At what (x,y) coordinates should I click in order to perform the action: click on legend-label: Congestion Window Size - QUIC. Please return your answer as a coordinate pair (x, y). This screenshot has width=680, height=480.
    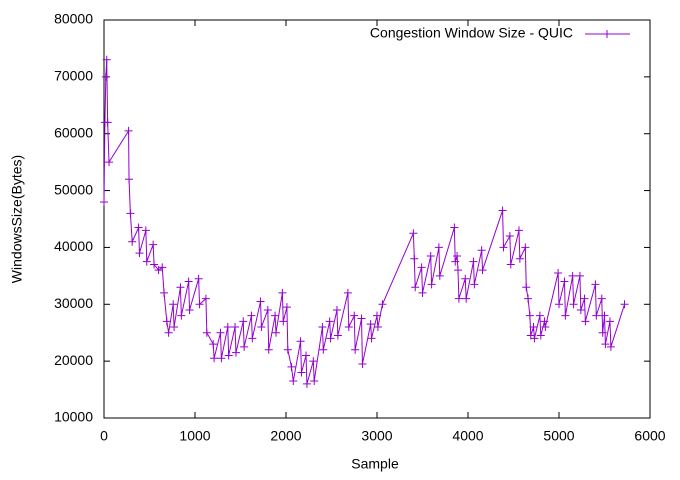
    Looking at the image, I should click on (471, 33).